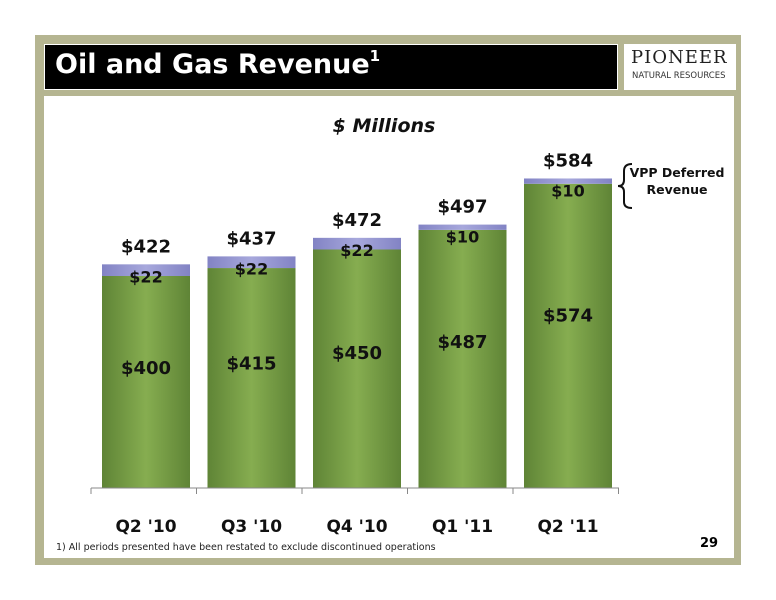 This screenshot has width=776, height=600. I want to click on title-bar: Oil and Gas Revenue1, so click(331, 67).